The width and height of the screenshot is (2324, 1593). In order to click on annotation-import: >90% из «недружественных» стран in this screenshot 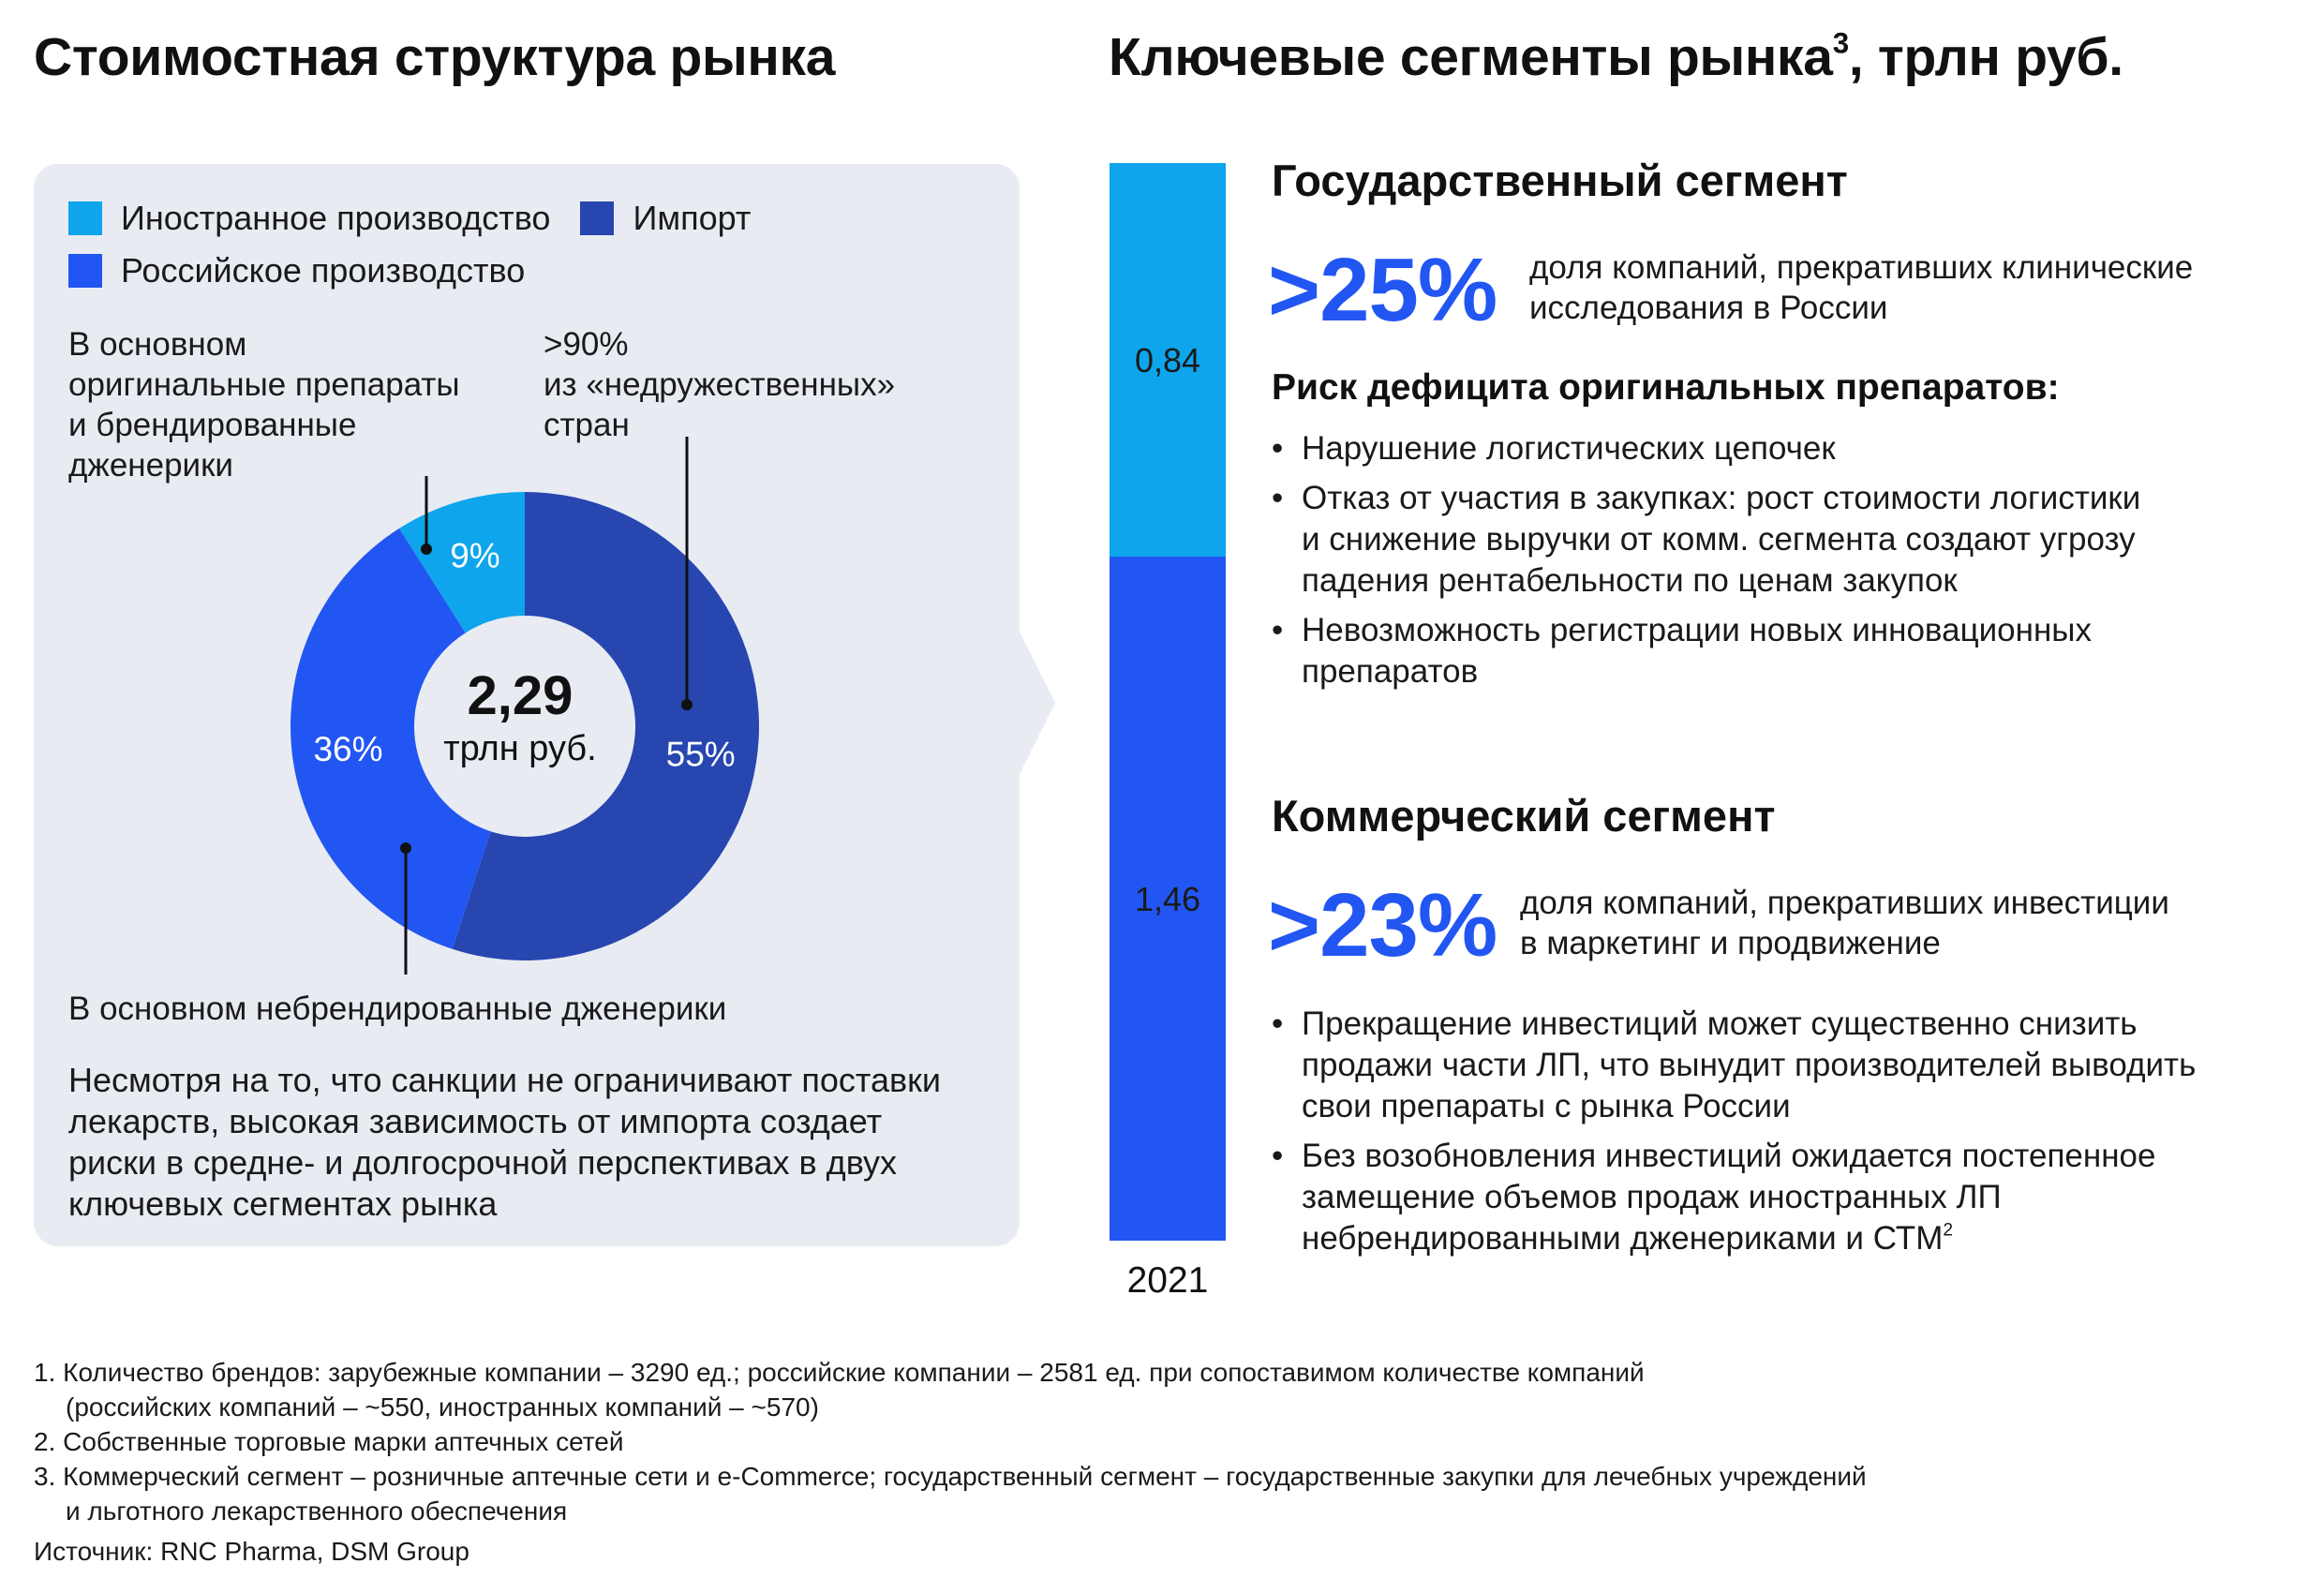, I will do `click(719, 384)`.